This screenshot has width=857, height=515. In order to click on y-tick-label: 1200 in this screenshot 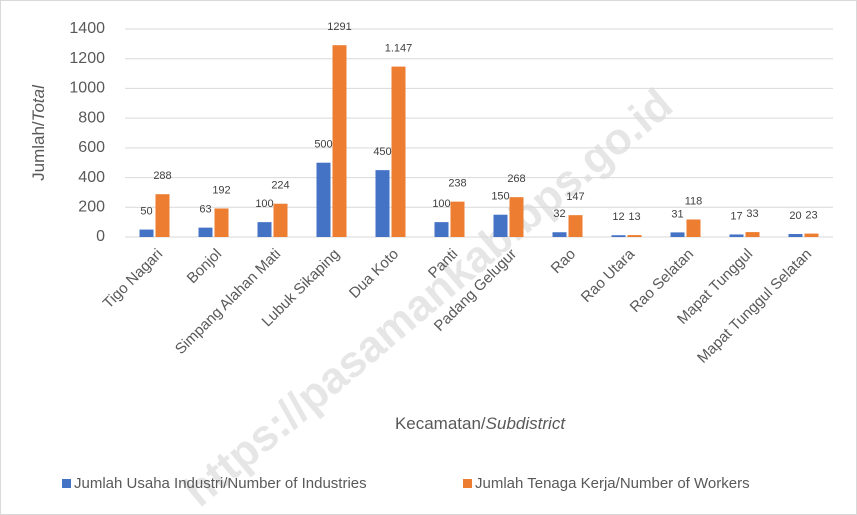, I will do `click(87, 58)`.